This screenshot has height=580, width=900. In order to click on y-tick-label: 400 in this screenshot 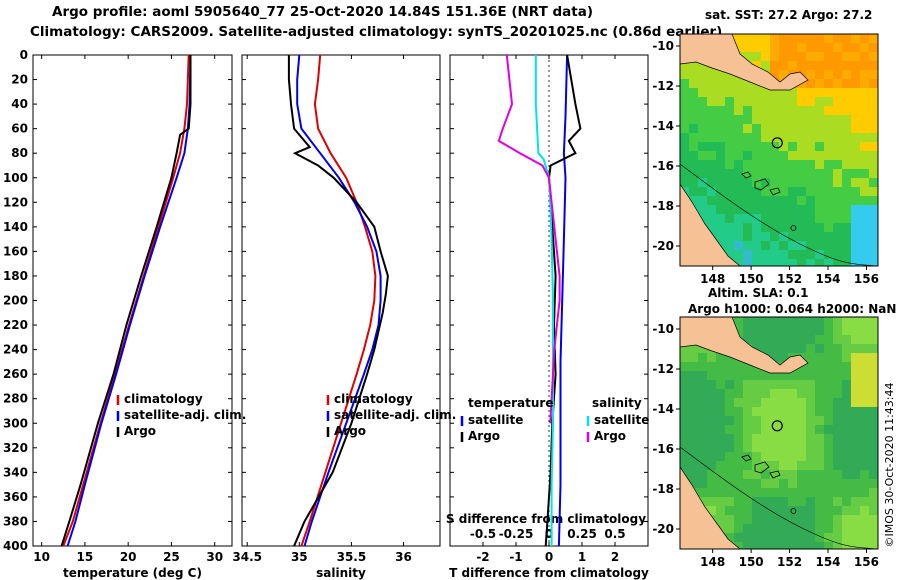, I will do `click(15, 546)`.